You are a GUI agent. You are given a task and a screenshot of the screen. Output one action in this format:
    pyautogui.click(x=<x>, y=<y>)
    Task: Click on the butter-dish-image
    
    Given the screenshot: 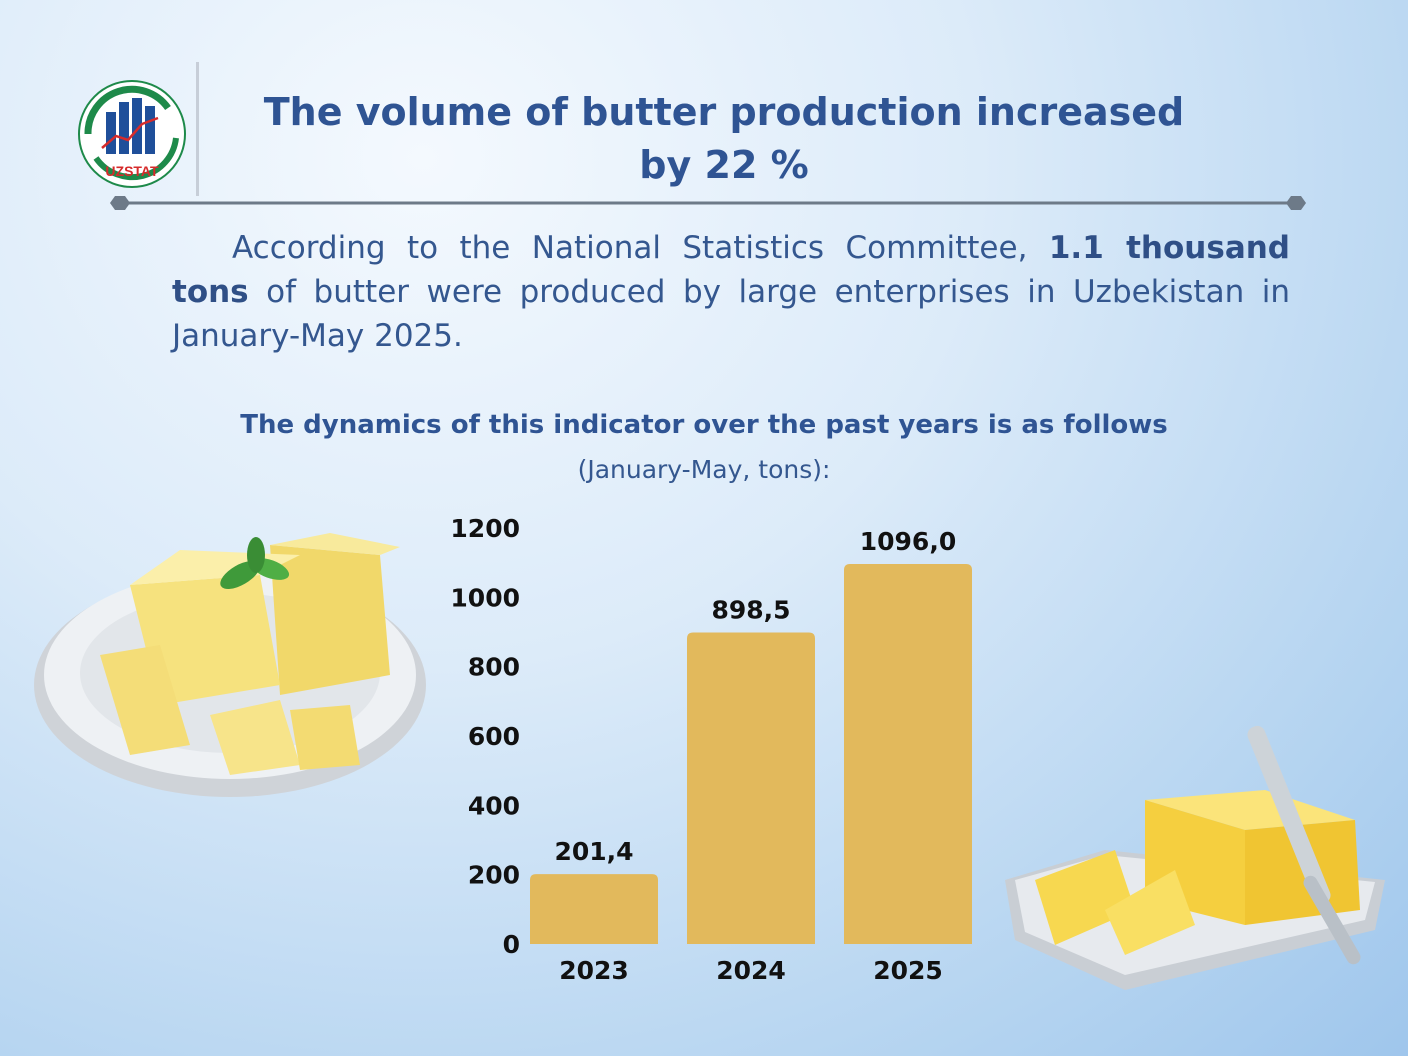 What is the action you would take?
    pyautogui.click(x=1195, y=857)
    